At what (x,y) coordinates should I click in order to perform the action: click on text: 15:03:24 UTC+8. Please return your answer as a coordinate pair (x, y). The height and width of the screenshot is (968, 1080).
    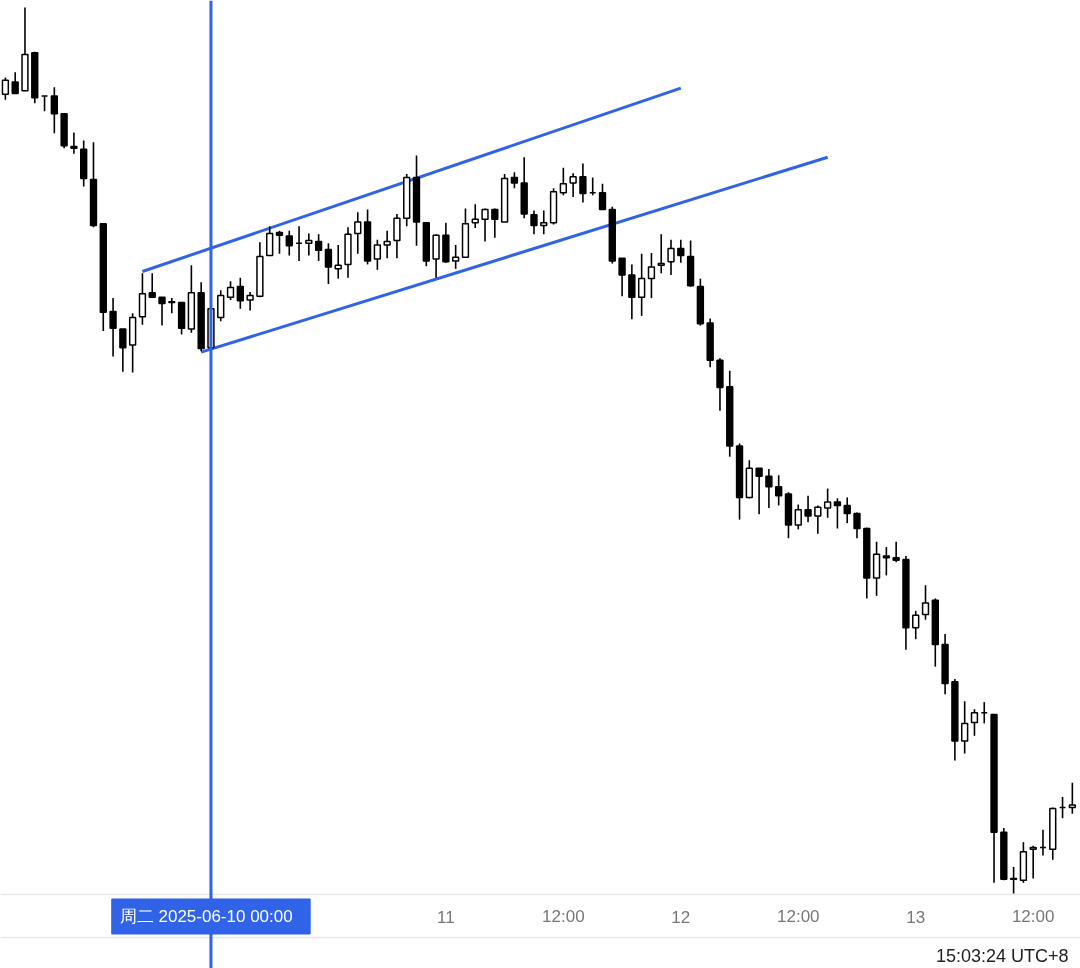
    Looking at the image, I should click on (1002, 955).